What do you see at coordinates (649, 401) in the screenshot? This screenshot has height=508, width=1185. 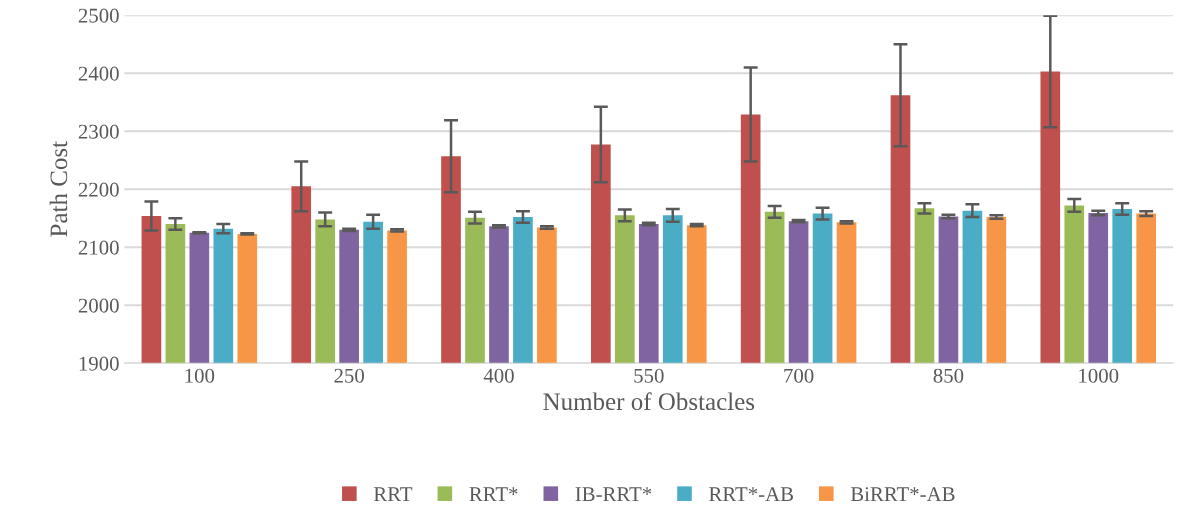 I see `x-axis-title: Number of Obstacles` at bounding box center [649, 401].